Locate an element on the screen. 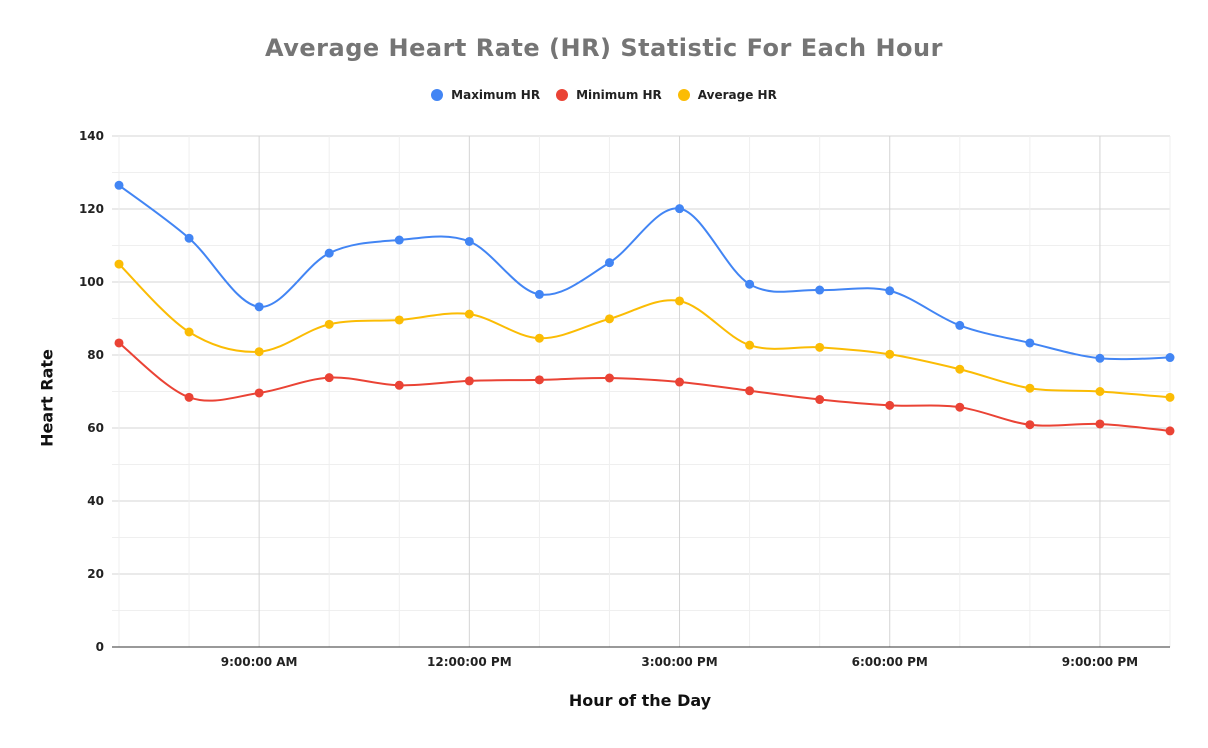 This screenshot has width=1208, height=748. legend-label-average-hr: Average HR is located at coordinates (737, 95).